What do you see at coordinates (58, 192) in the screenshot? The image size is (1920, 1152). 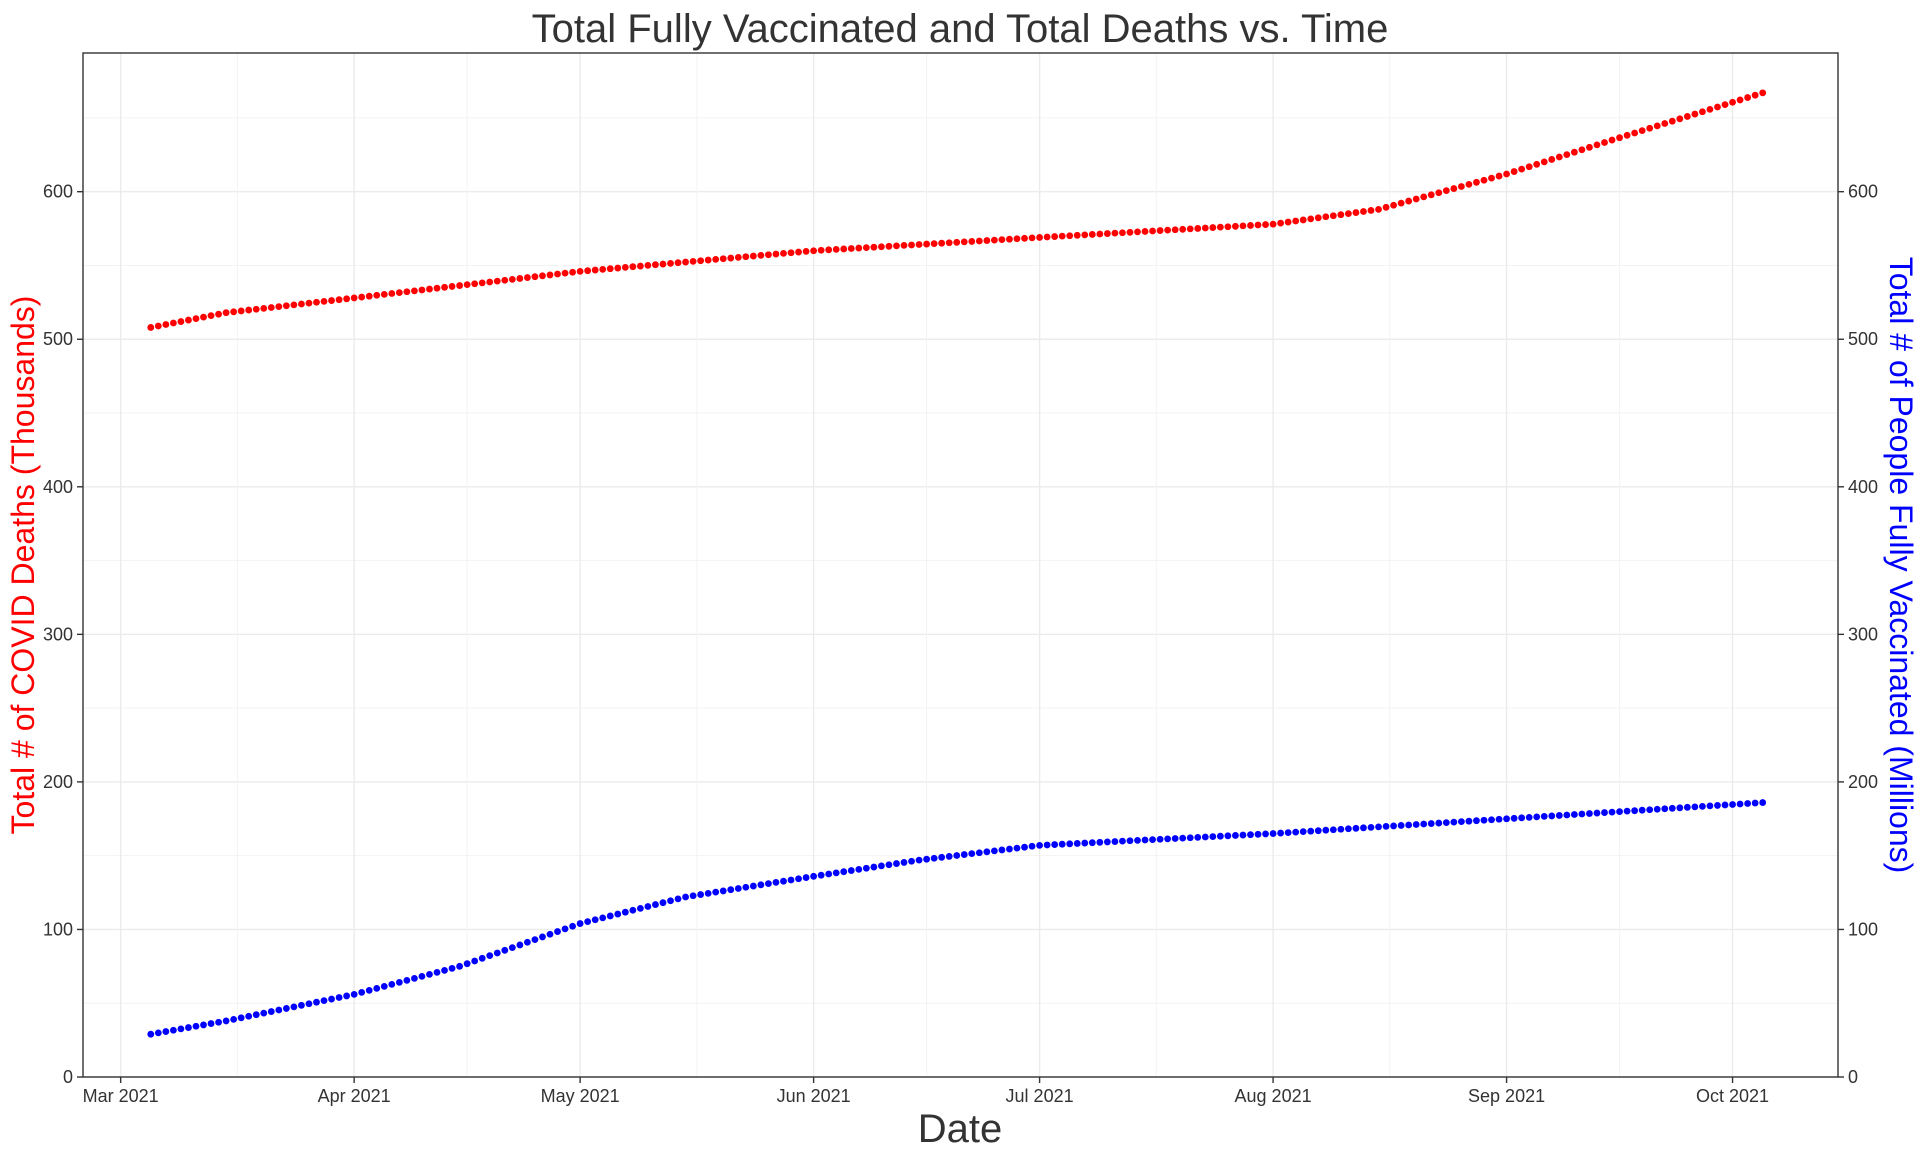 I see `y-tick-label-left: 600` at bounding box center [58, 192].